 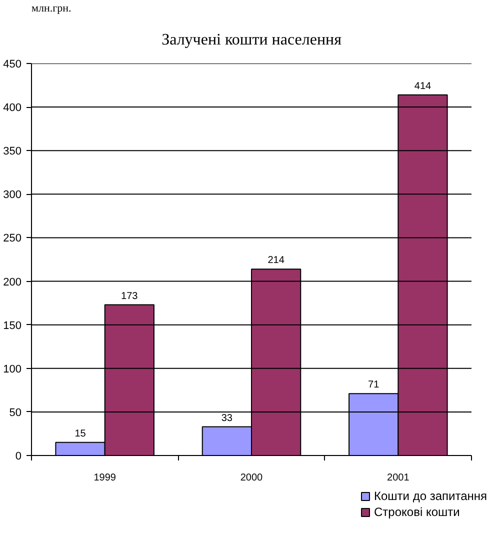 I want to click on y-tick-label: 150, so click(x=12, y=326).